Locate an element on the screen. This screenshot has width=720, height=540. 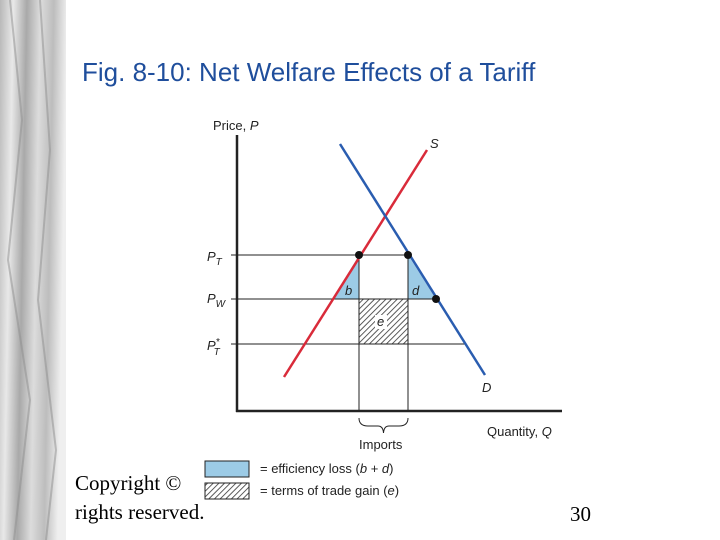
guide-lines is located at coordinates (348, 332).